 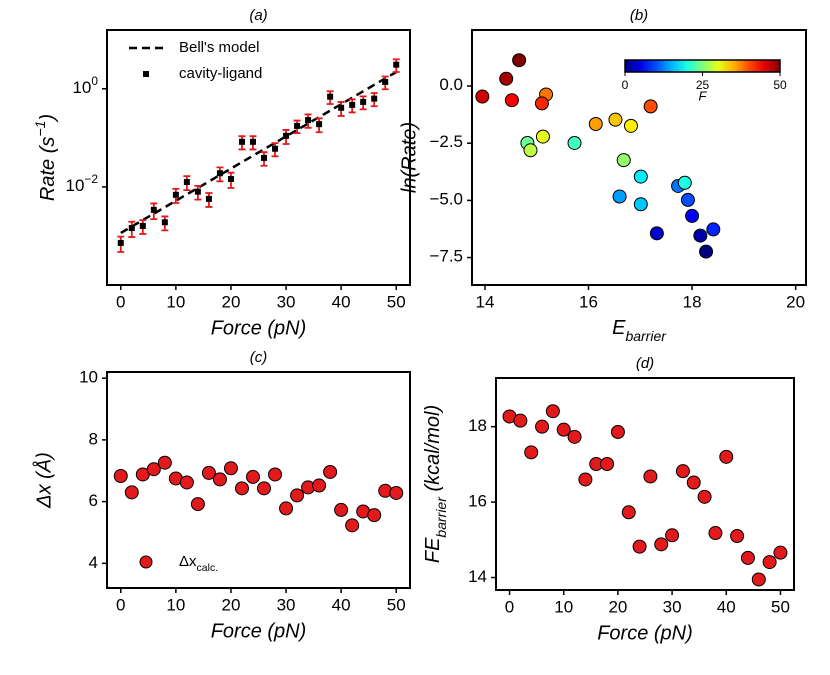 What do you see at coordinates (48, 169) in the screenshot?
I see `y-axis-label-part: Rate (s` at bounding box center [48, 169].